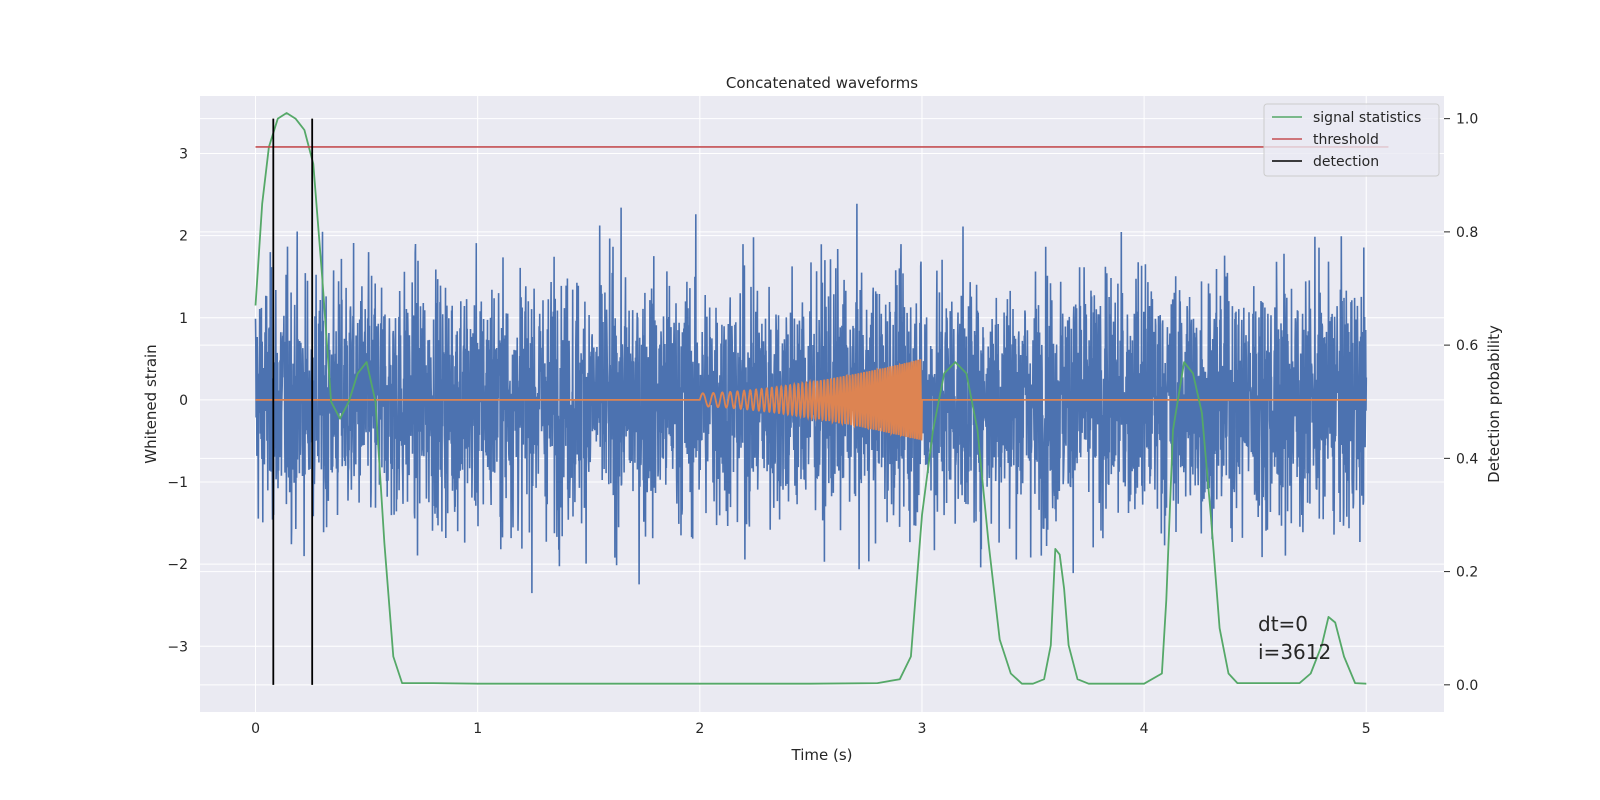  Describe the element at coordinates (183, 401) in the screenshot. I see `y-tick-label: 0` at that location.